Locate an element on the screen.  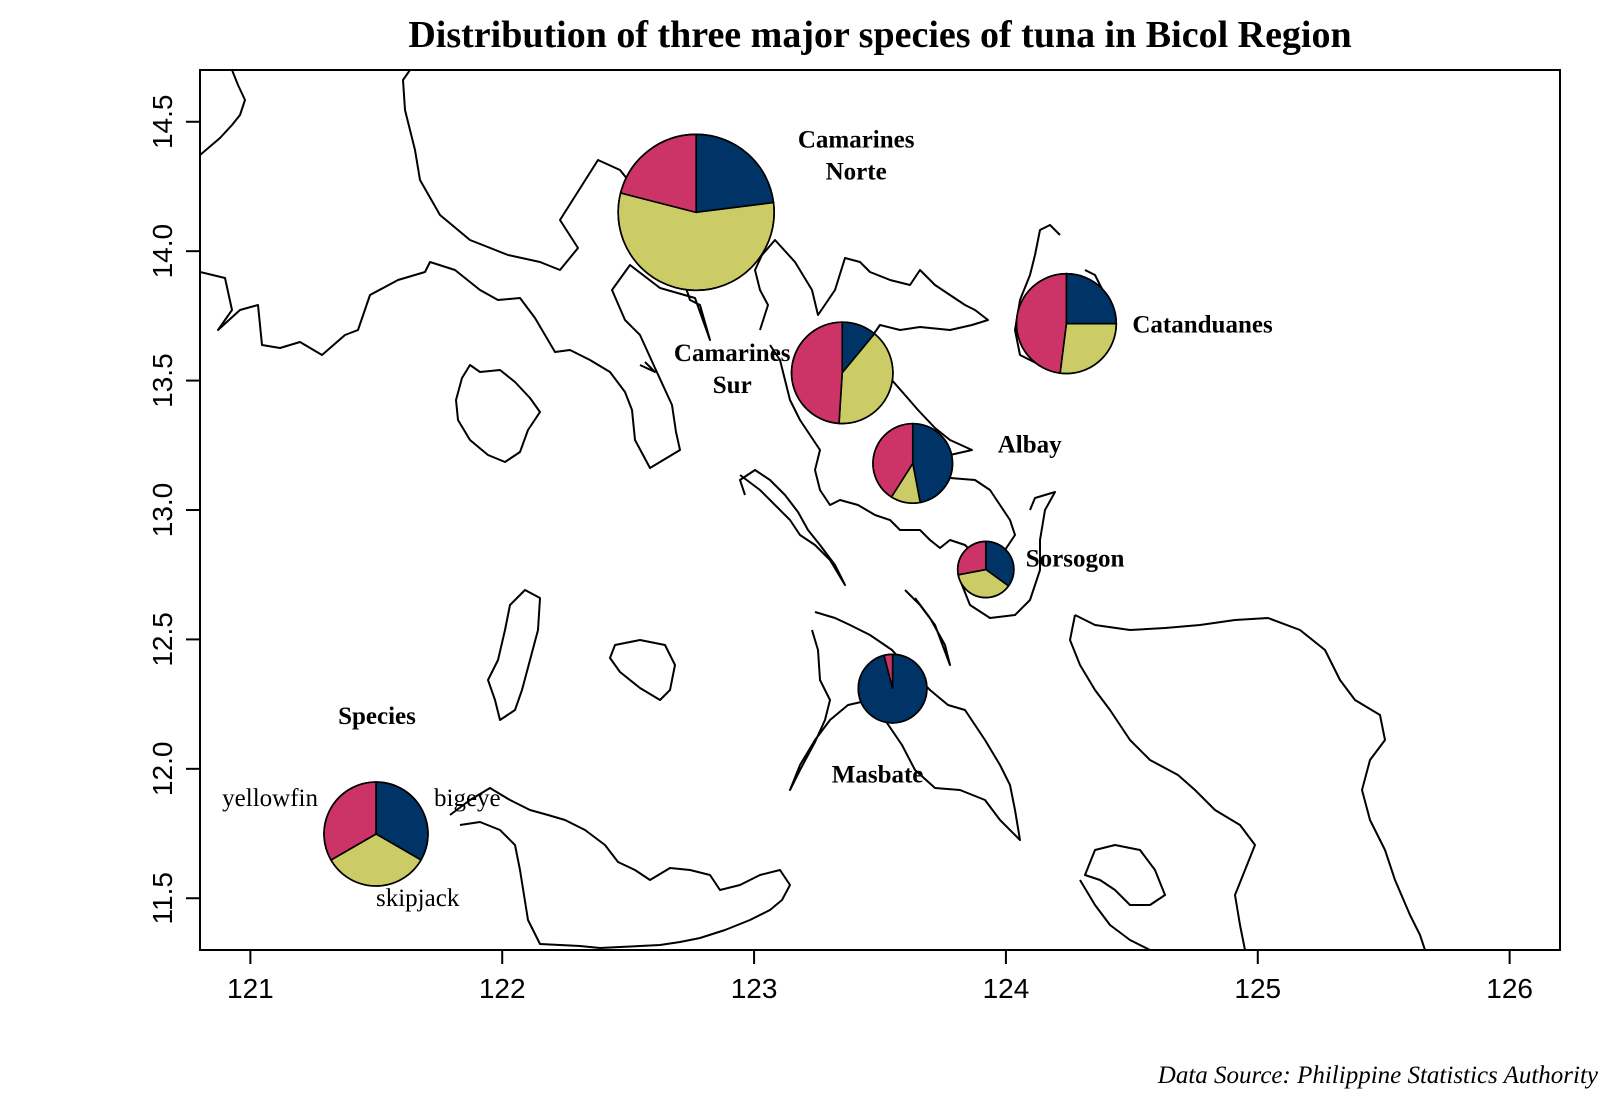
pie-sorsogon-slice-yellowfin is located at coordinates (971, 558).